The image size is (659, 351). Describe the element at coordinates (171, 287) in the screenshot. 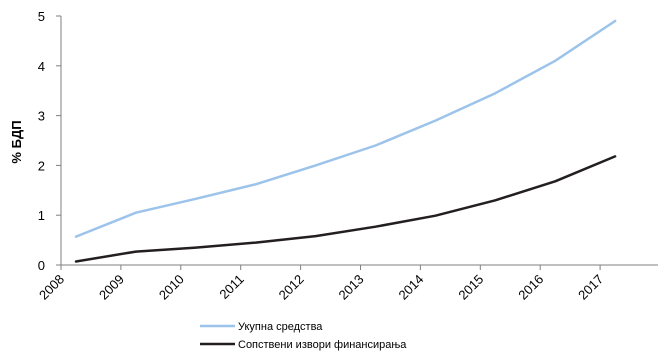

I see `x-tick-label: 2010` at that location.